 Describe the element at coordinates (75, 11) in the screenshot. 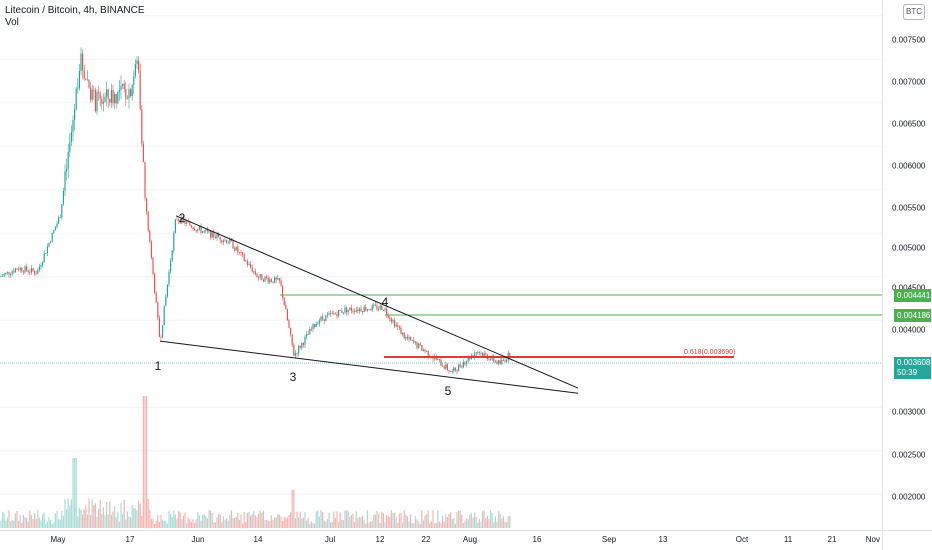

I see `symbol-title: Litecoin / Bitcoin, 4h, BINANCE` at that location.